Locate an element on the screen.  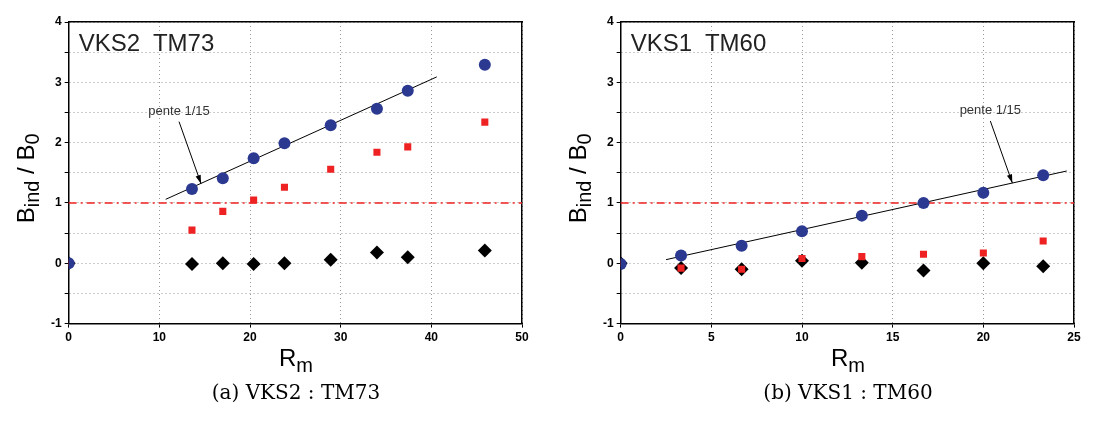
chart-title: VKS2 TM73 is located at coordinates (146, 42).